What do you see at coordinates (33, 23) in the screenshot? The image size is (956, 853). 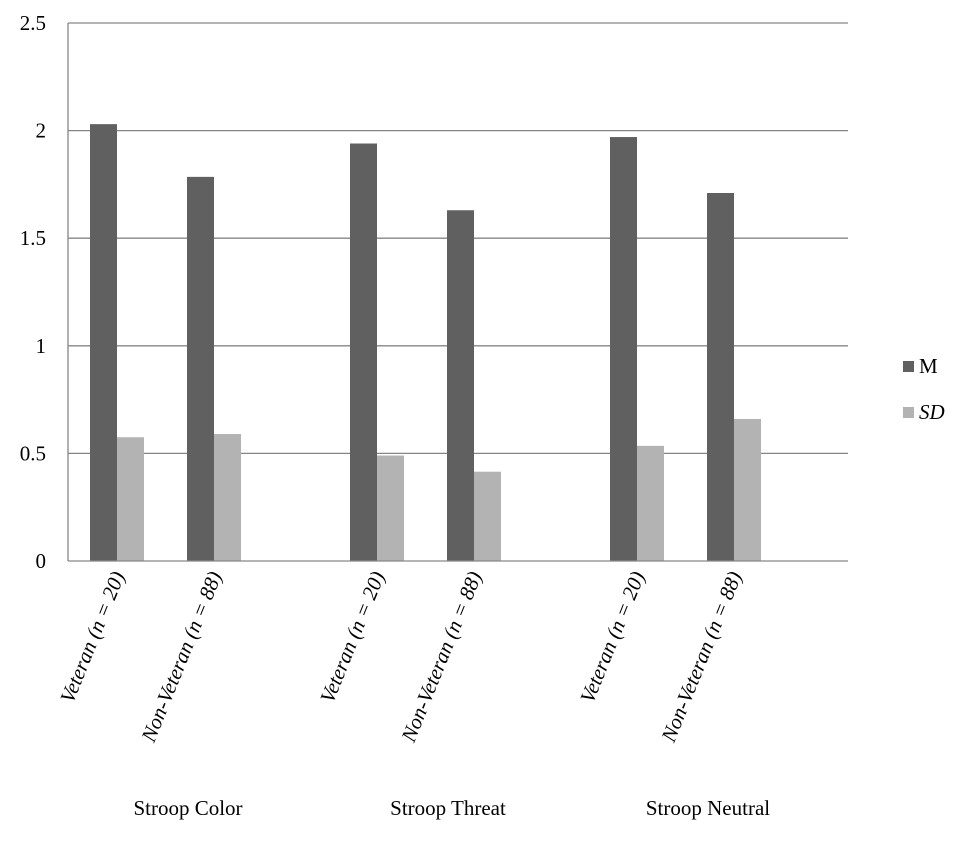 I see `y-tick-label: 2.5` at bounding box center [33, 23].